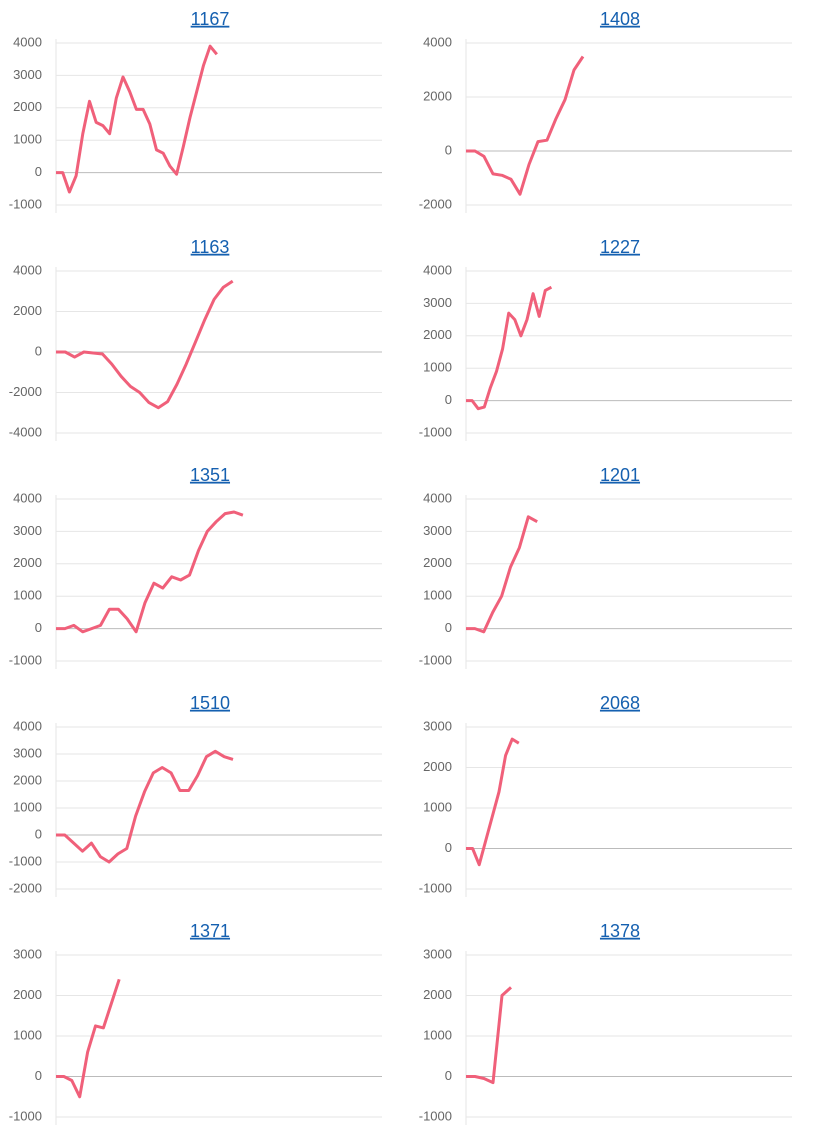 This screenshot has height=1130, width=819. Describe the element at coordinates (210, 475) in the screenshot. I see `chart-title: 1351` at that location.